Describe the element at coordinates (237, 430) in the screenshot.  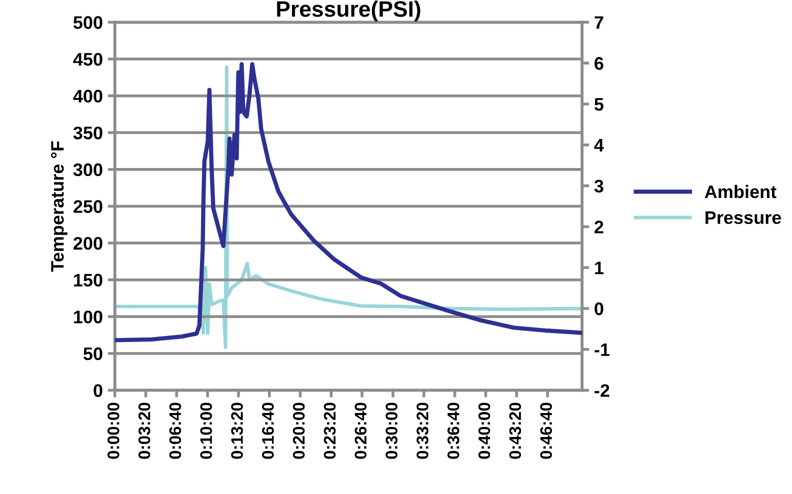
I see `x-tick-label: 0:13:20` at that location.